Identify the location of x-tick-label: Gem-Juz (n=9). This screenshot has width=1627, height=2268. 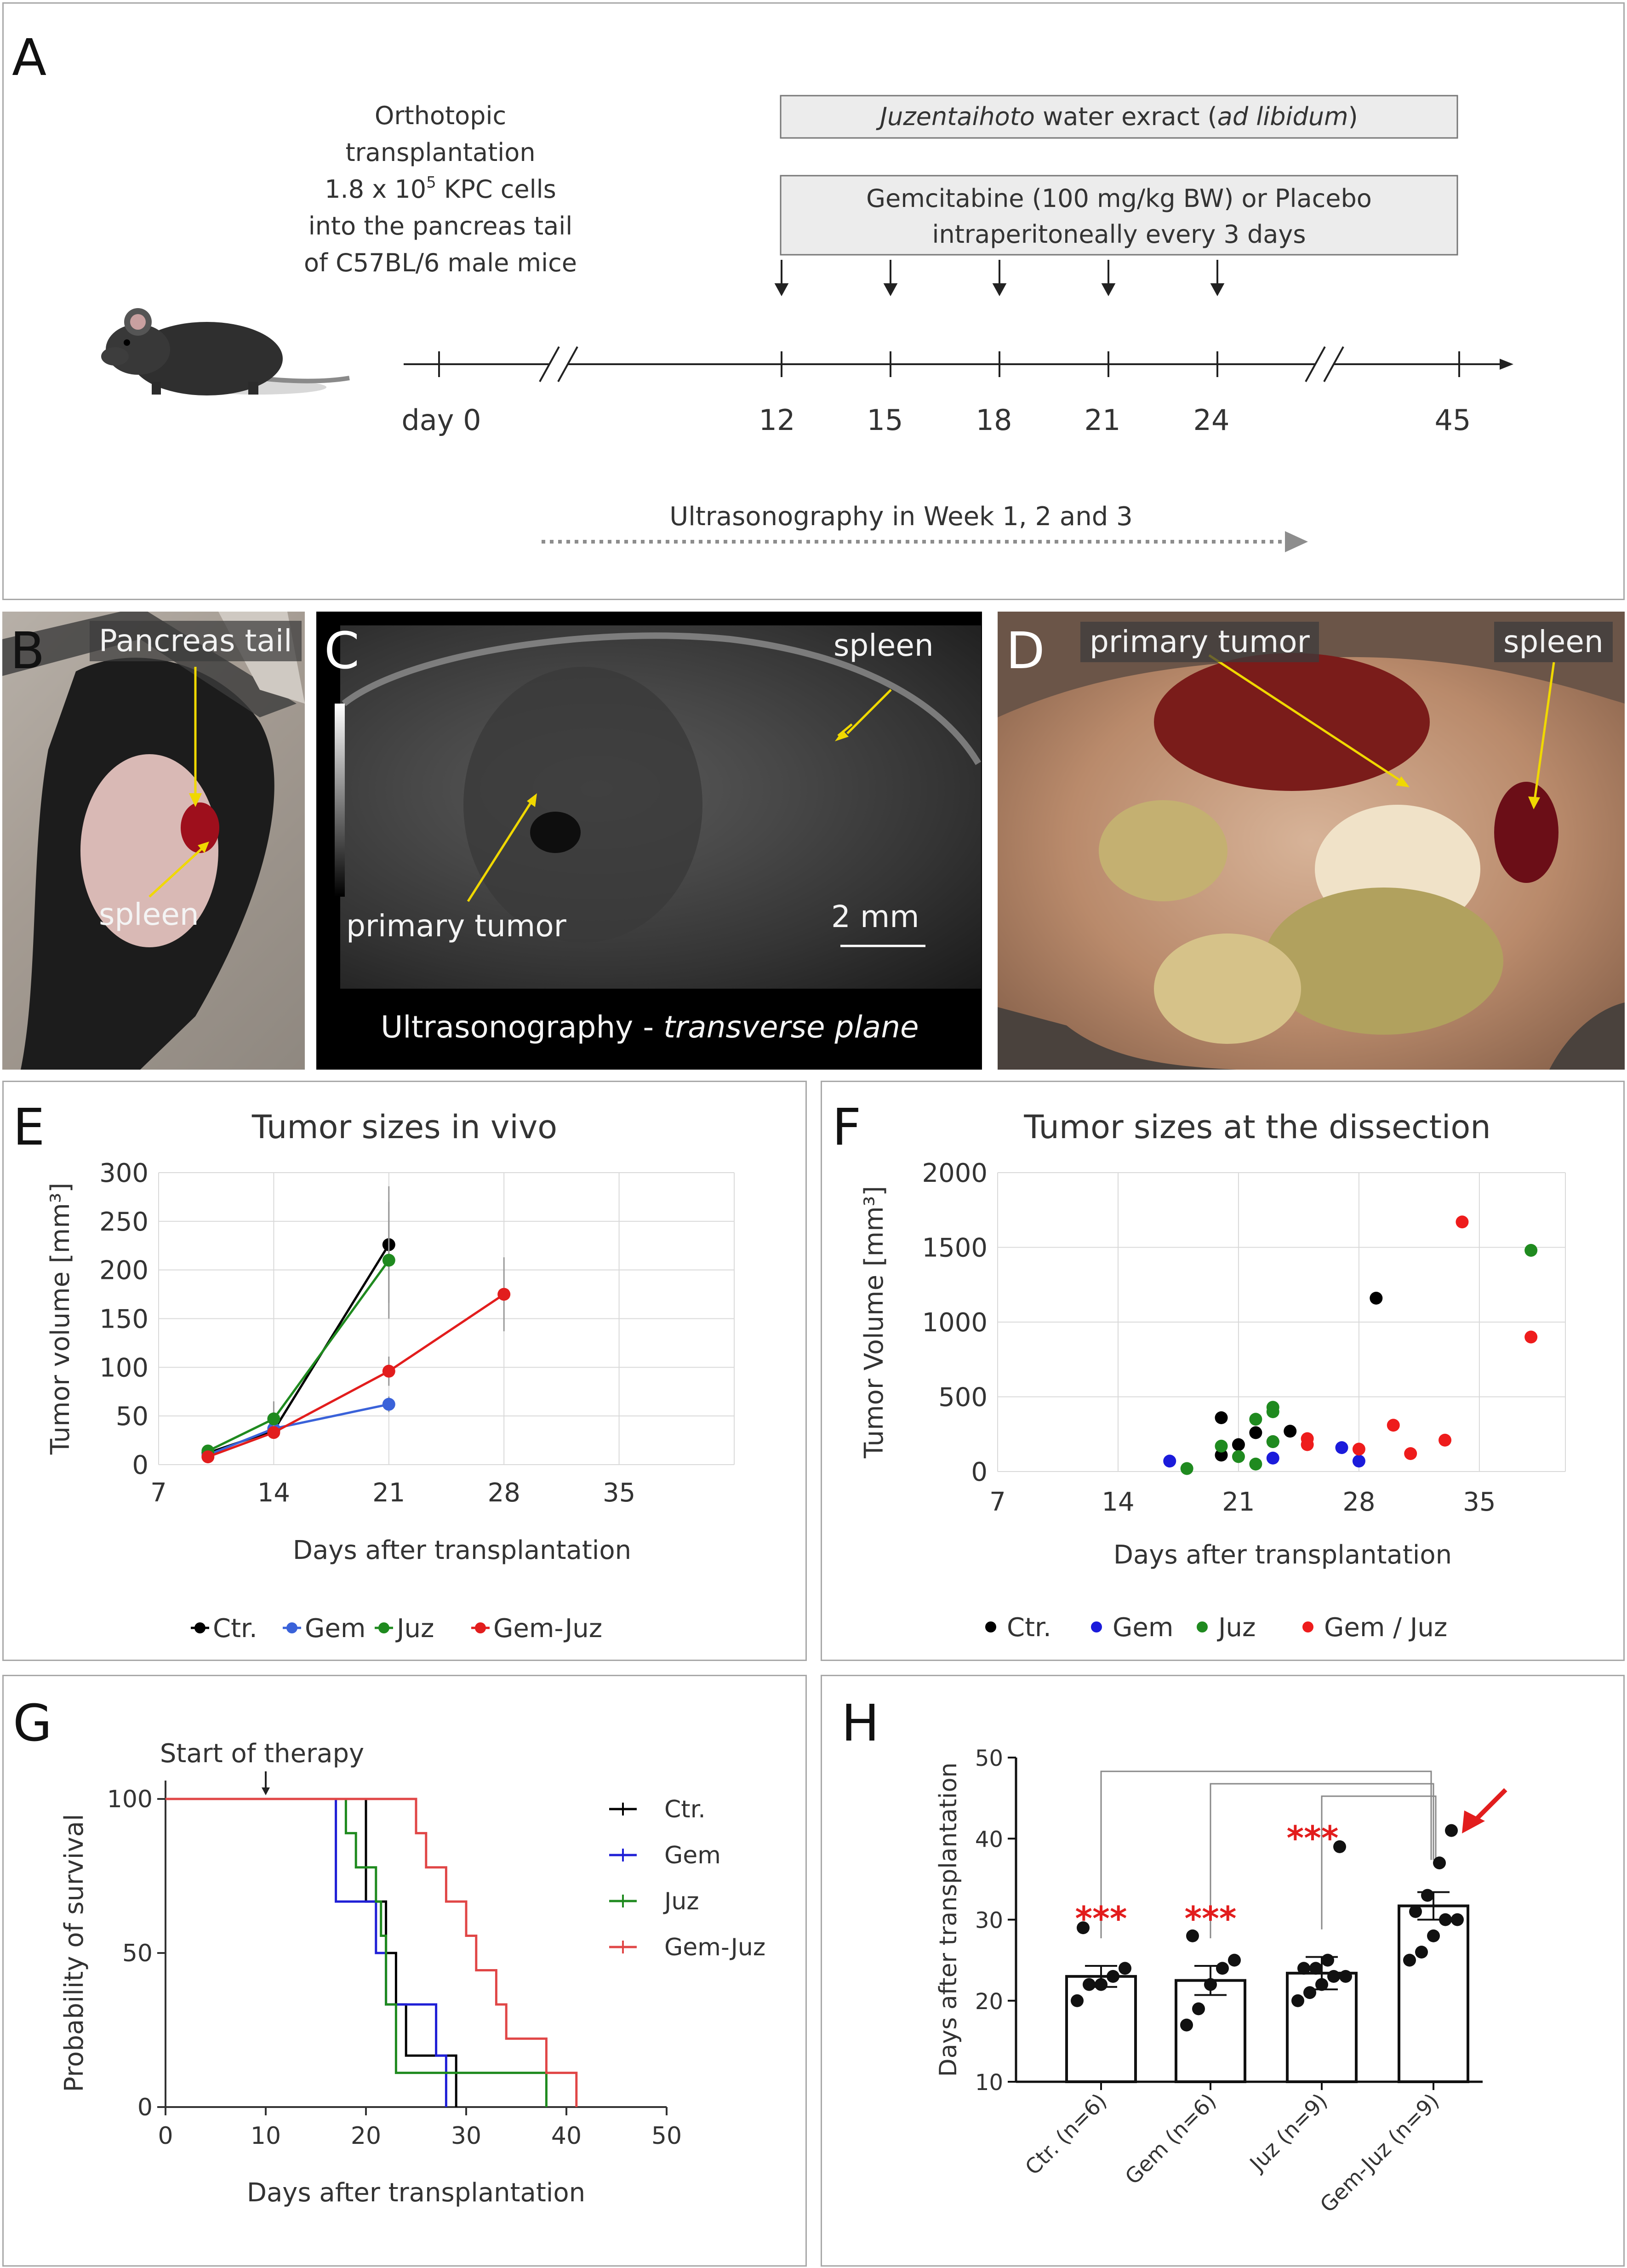
(1379, 2153).